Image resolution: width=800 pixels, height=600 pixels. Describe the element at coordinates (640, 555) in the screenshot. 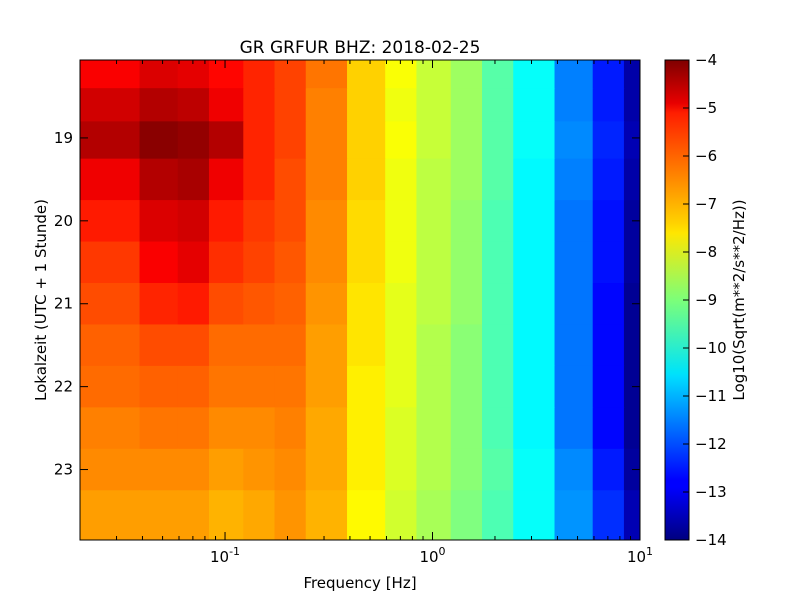

I see `x-tick-label: 10¹` at that location.